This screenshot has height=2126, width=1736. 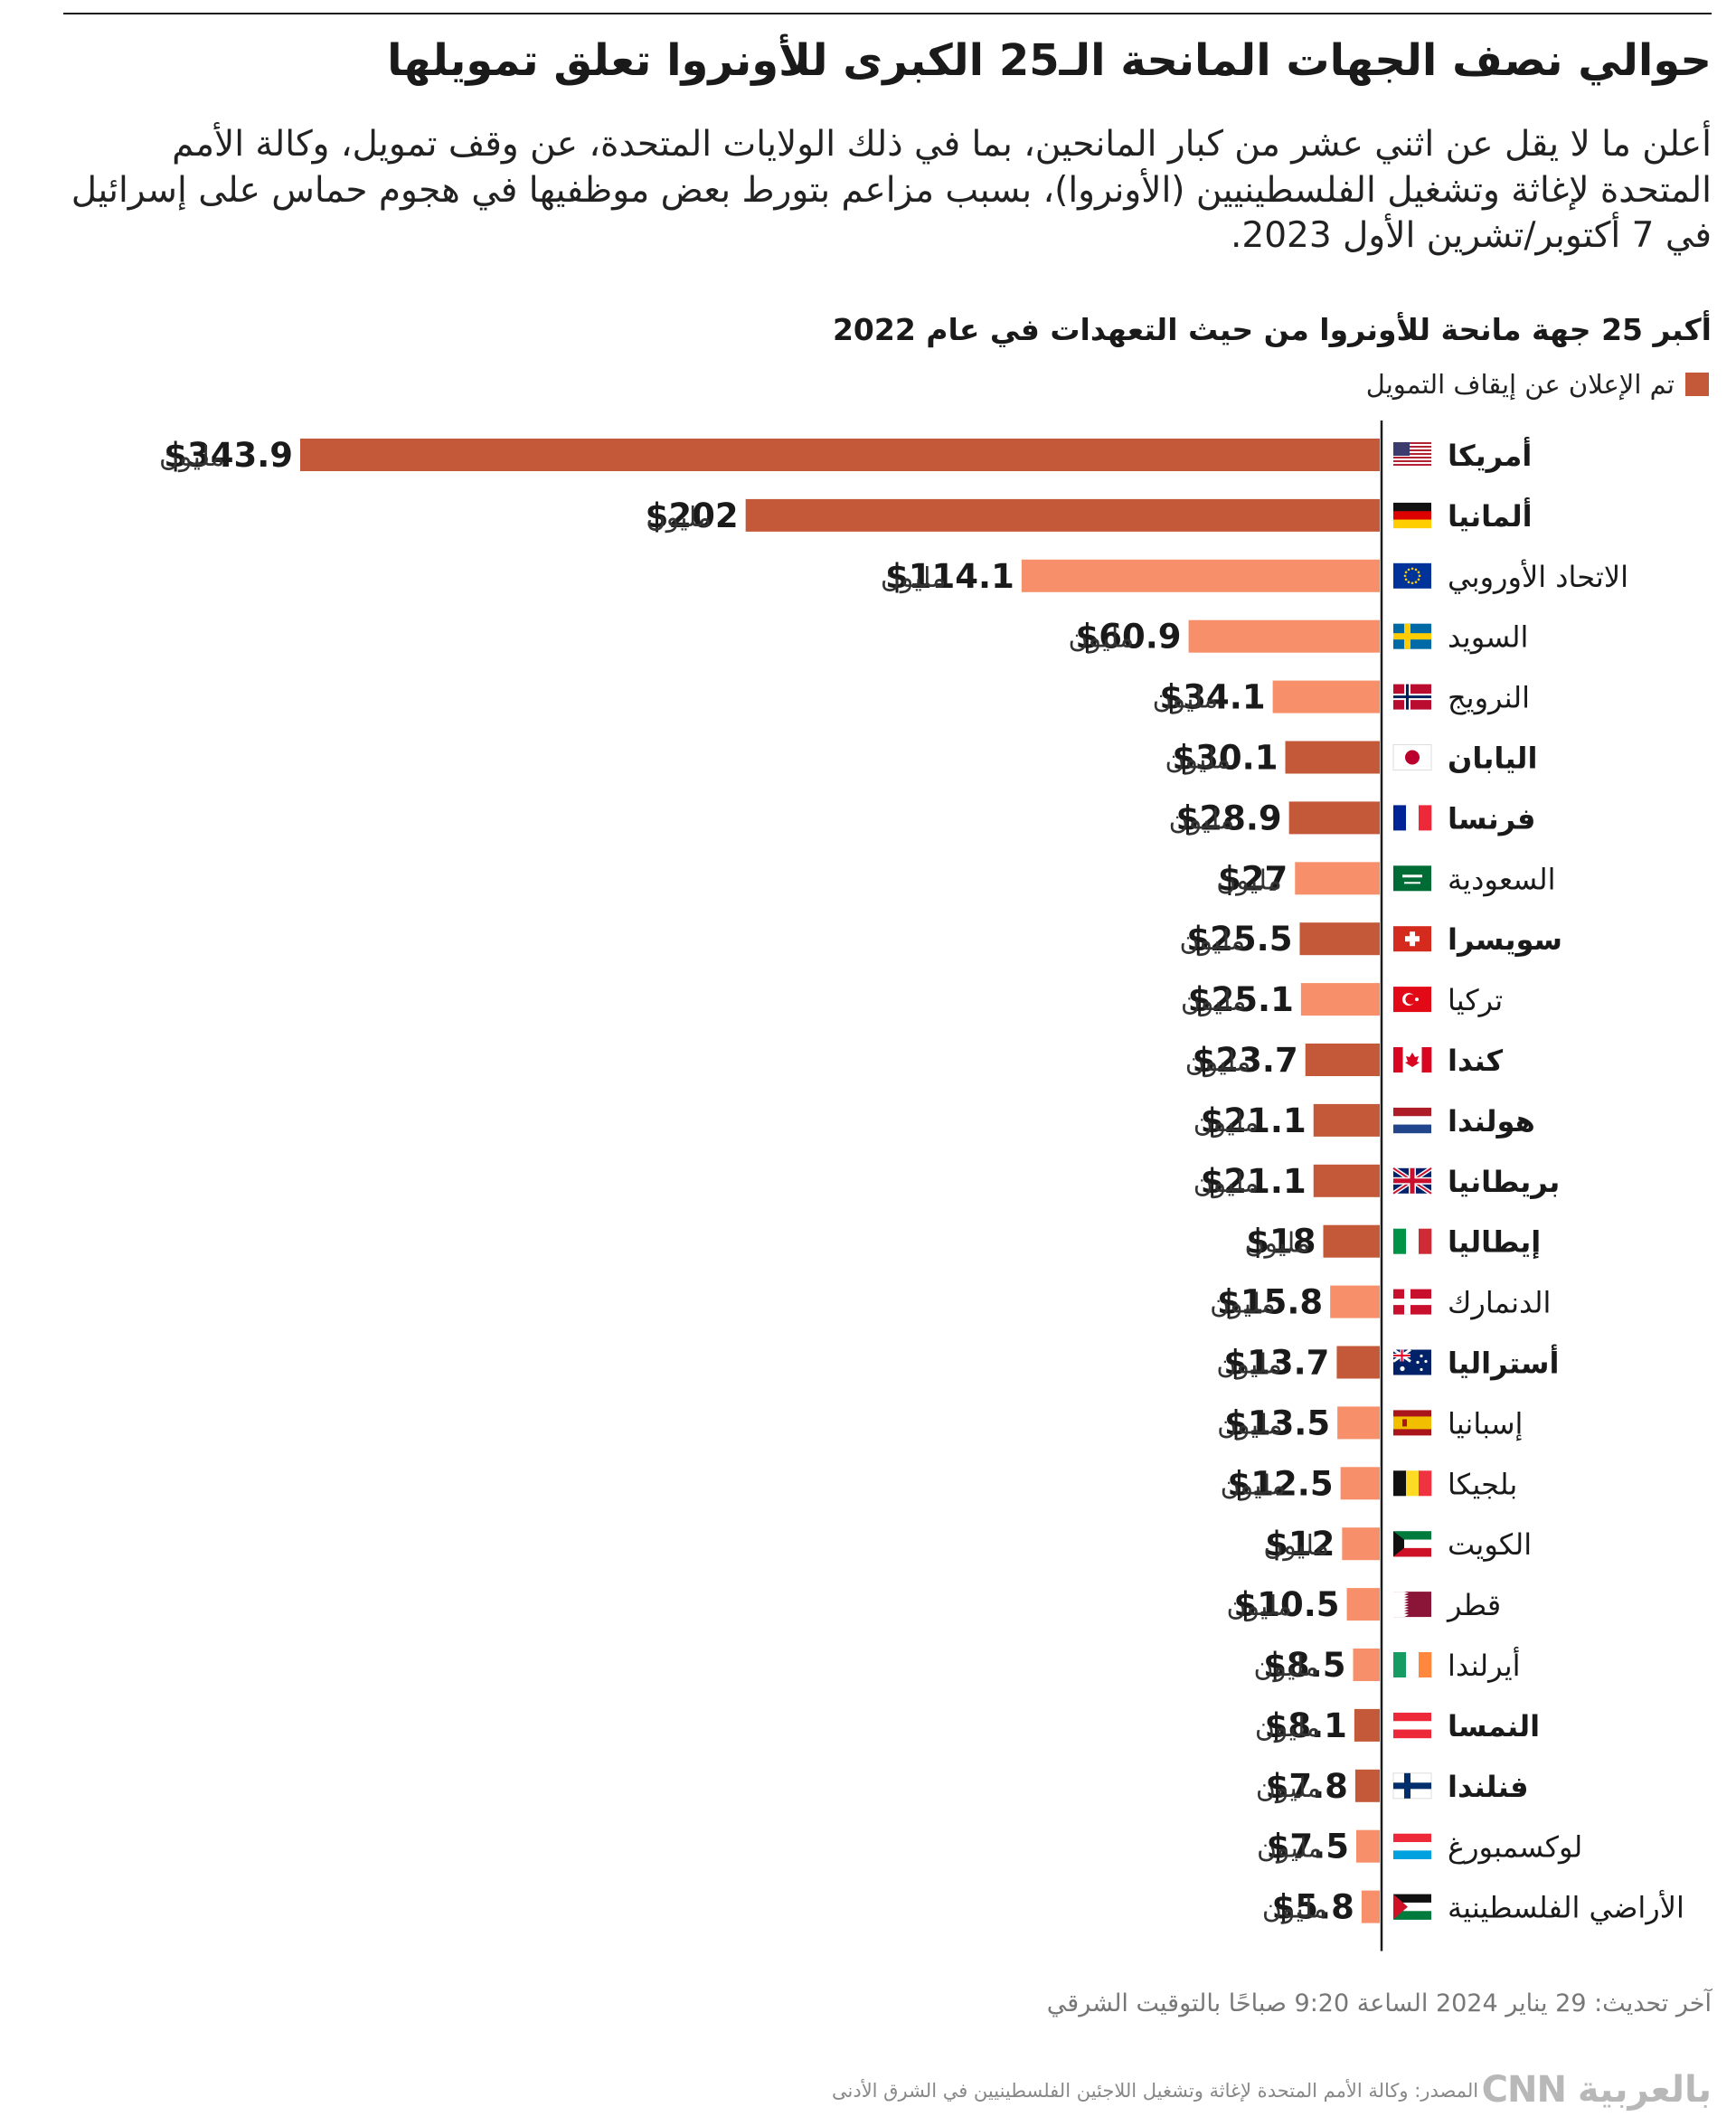 What do you see at coordinates (1129, 637) in the screenshot?
I see `value-label: $60.9` at bounding box center [1129, 637].